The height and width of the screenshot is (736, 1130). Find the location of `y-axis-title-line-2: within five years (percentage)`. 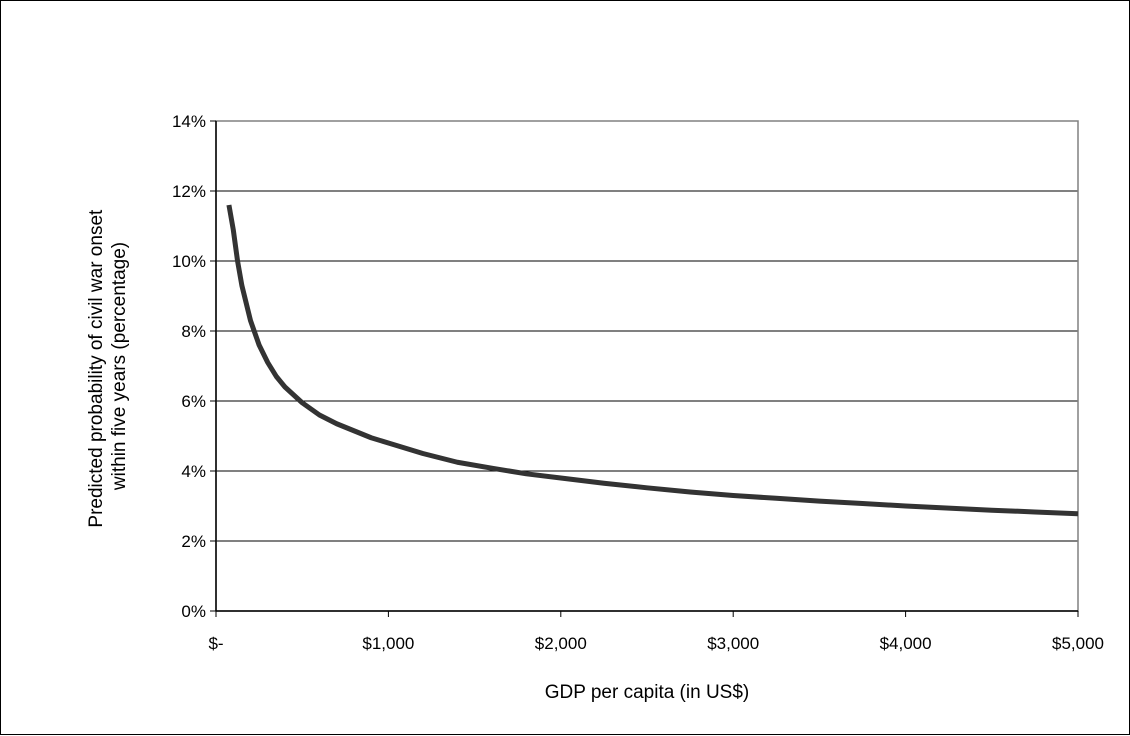

y-axis-title-line-2: within five years (percentage) is located at coordinates (119, 366).